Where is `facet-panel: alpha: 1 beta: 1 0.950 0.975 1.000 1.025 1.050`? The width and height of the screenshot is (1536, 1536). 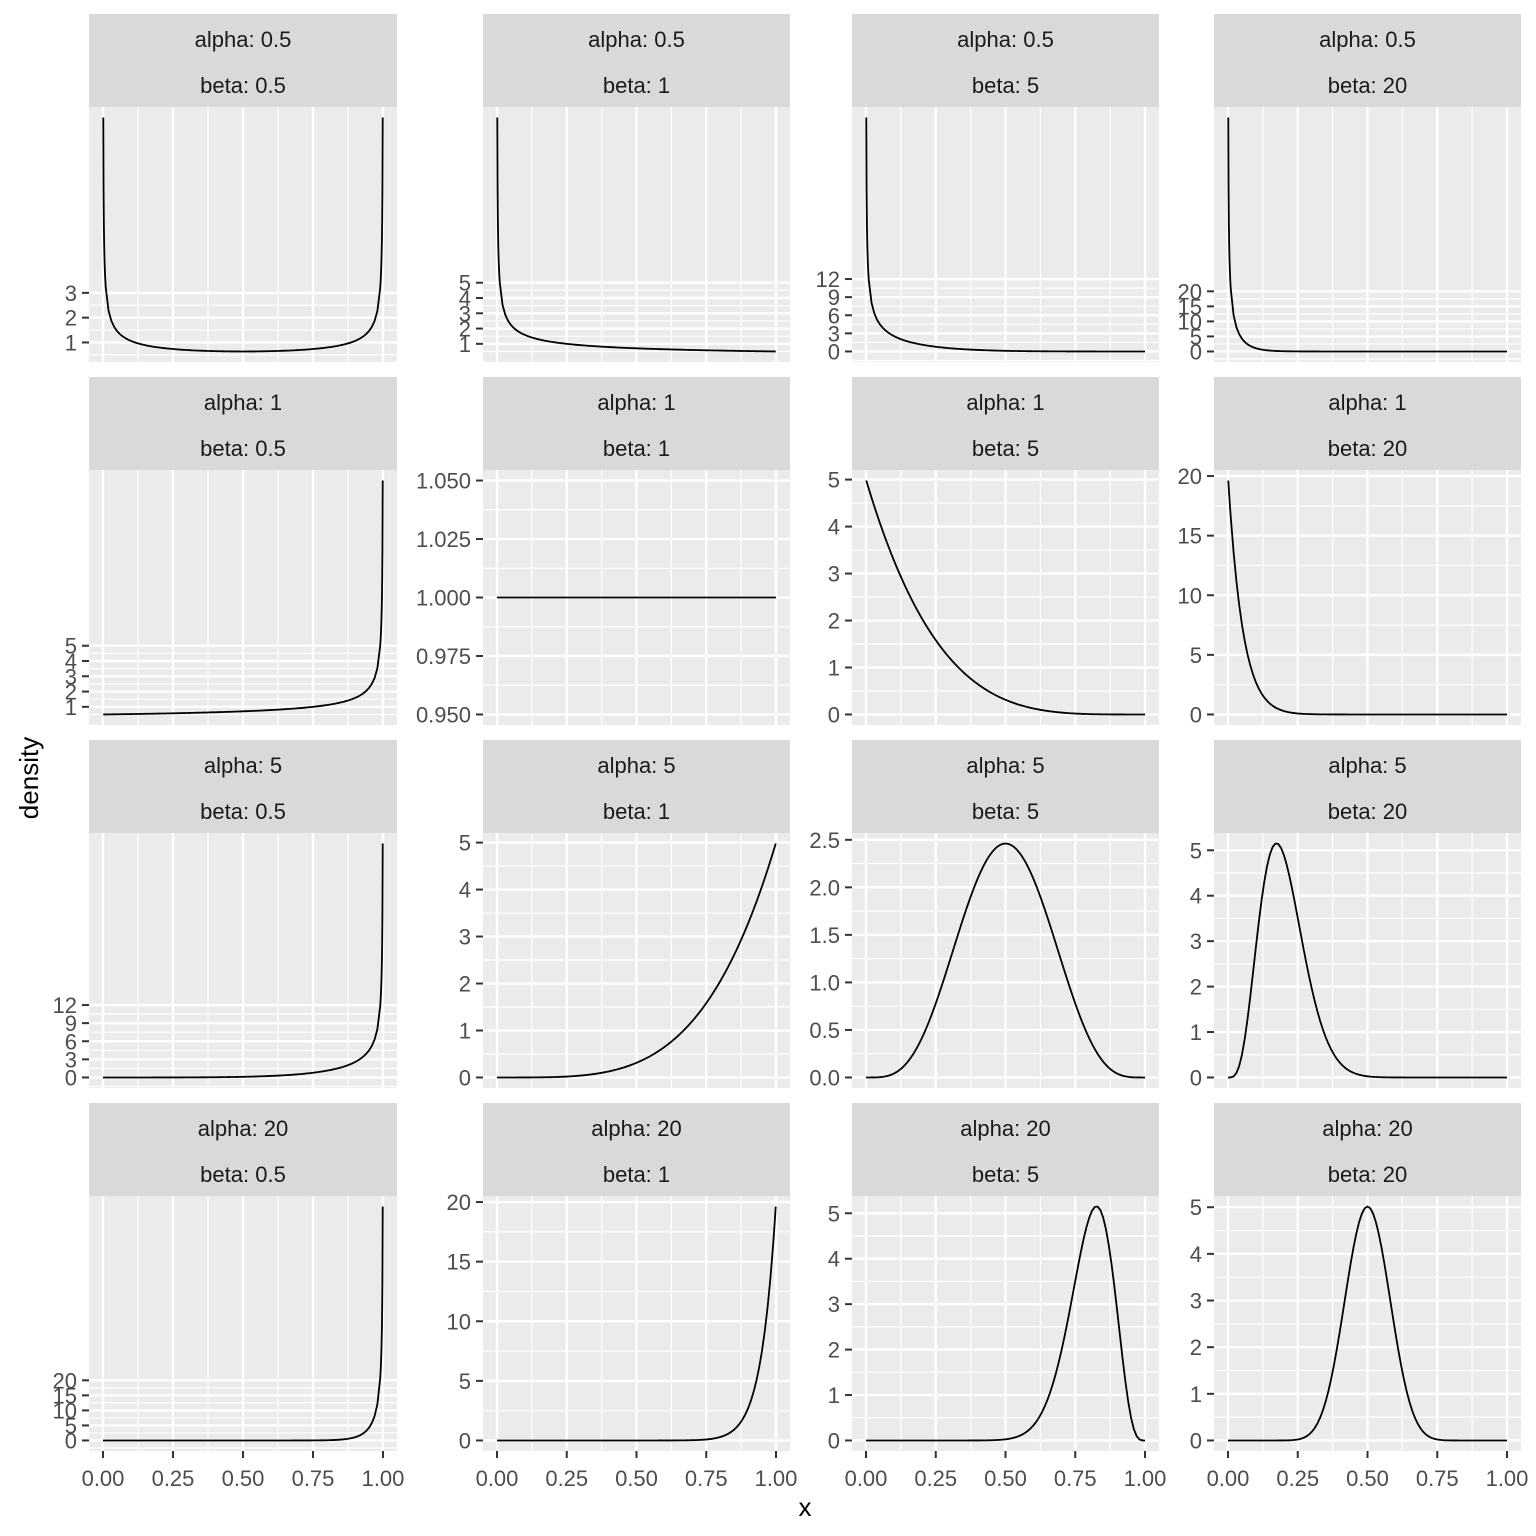
facet-panel: alpha: 1 beta: 1 0.950 0.975 1.000 1.025 1.050 is located at coordinates (603, 552).